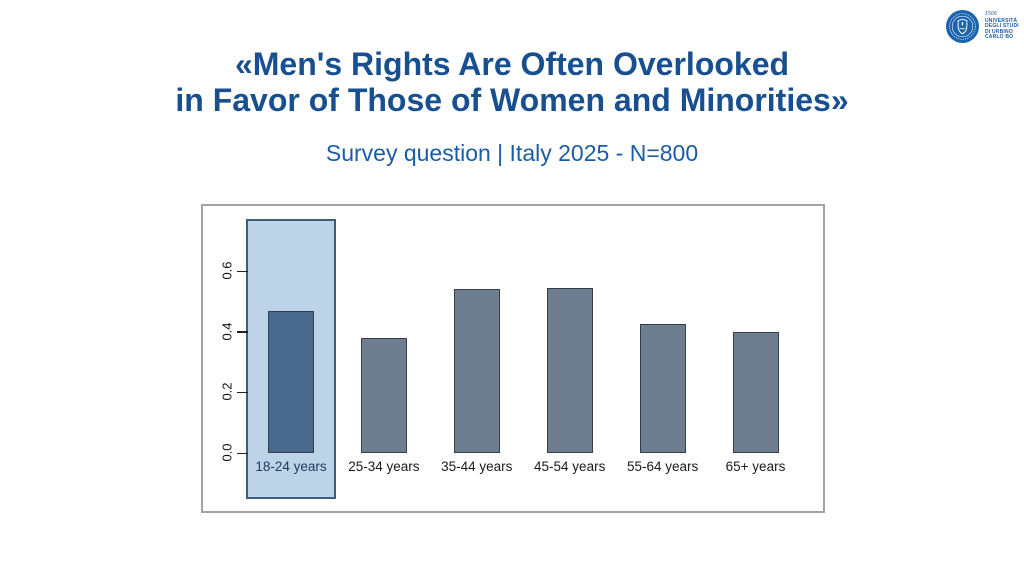 The image size is (1024, 576). I want to click on university-seal-icon, so click(962, 26).